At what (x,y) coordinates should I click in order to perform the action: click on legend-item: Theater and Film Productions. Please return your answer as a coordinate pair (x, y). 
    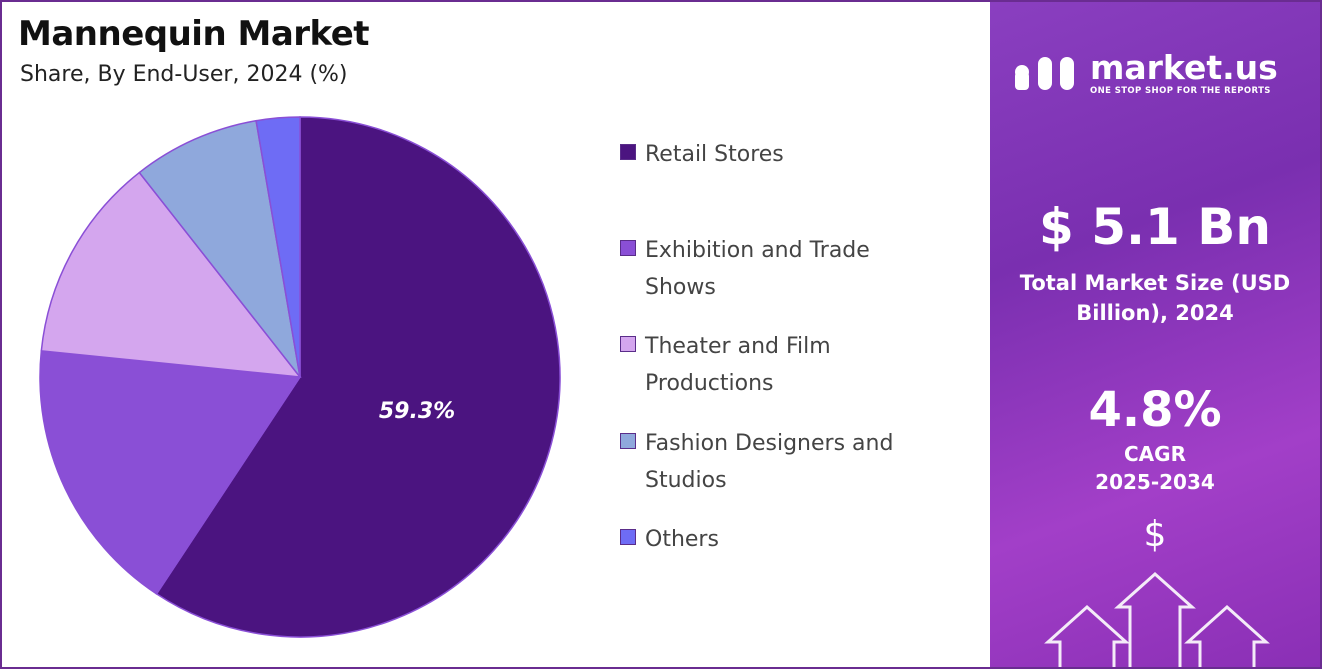
    Looking at the image, I should click on (780, 365).